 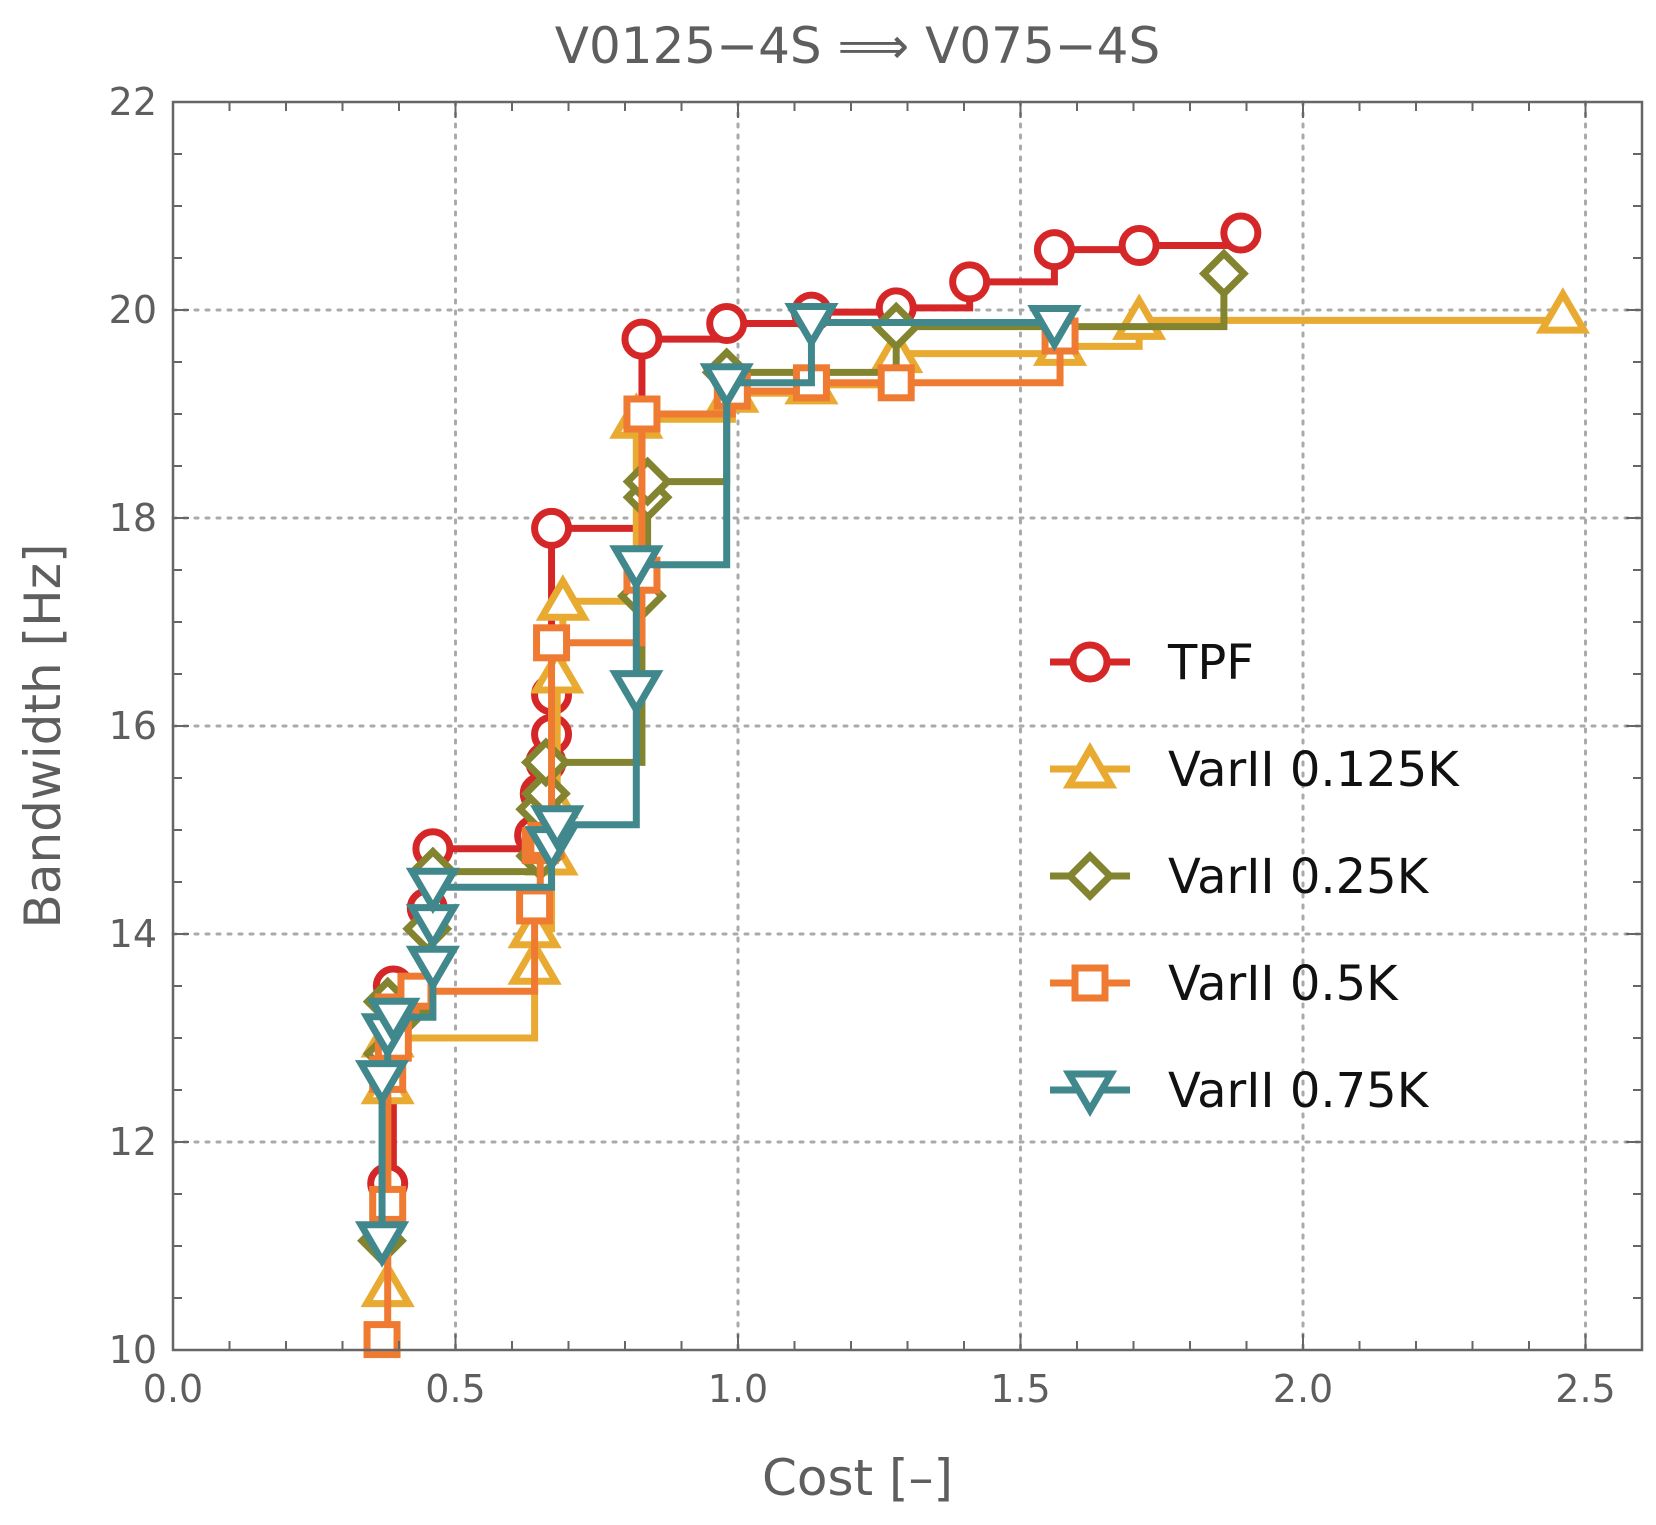 I want to click on legend-label: VarII 0.75K, so click(x=1299, y=1091).